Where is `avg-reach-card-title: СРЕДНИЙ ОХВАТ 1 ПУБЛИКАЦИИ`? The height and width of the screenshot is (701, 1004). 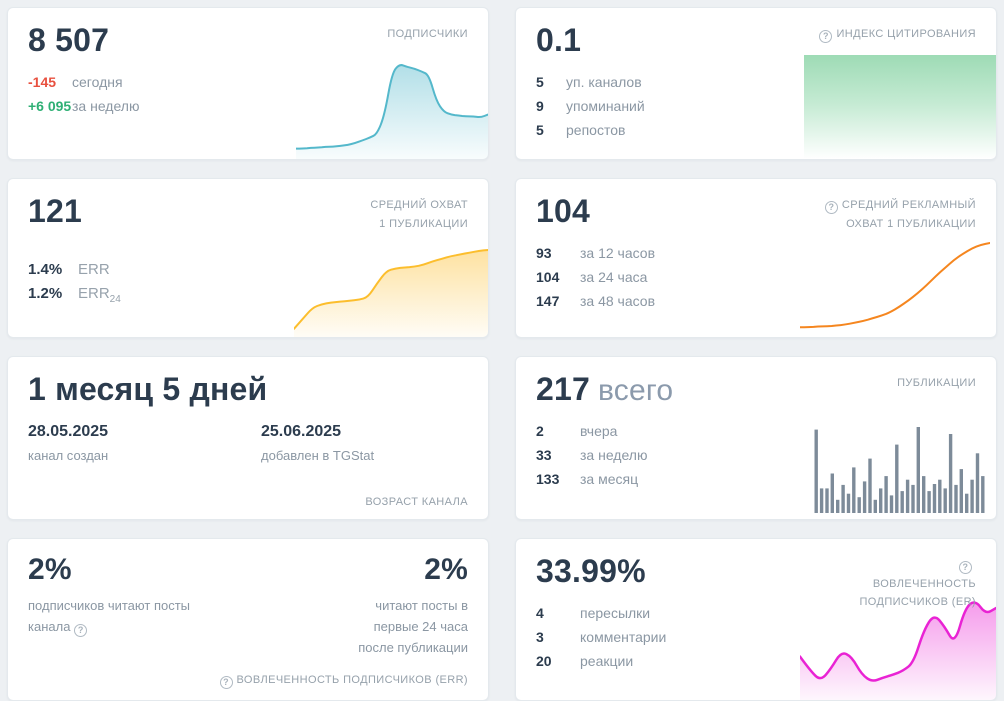
avg-reach-card-title: СРЕДНИЙ ОХВАТ 1 ПУБЛИКАЦИИ is located at coordinates (419, 214).